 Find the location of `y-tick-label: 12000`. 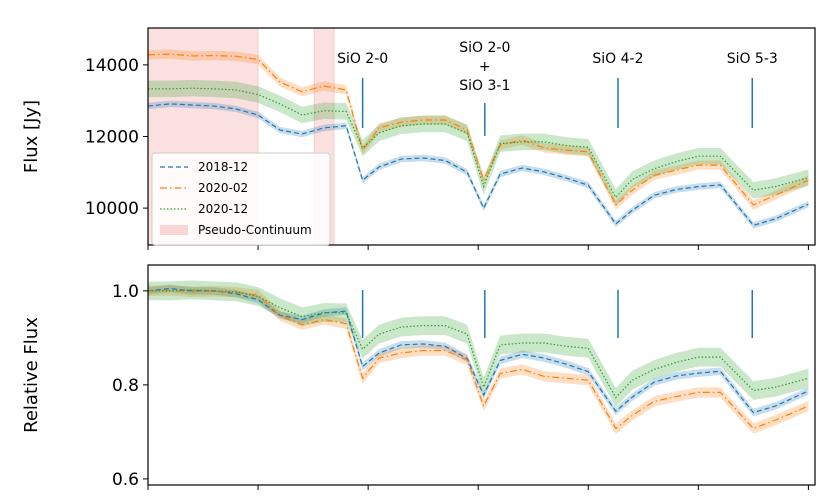

y-tick-label: 12000 is located at coordinates (112, 138).